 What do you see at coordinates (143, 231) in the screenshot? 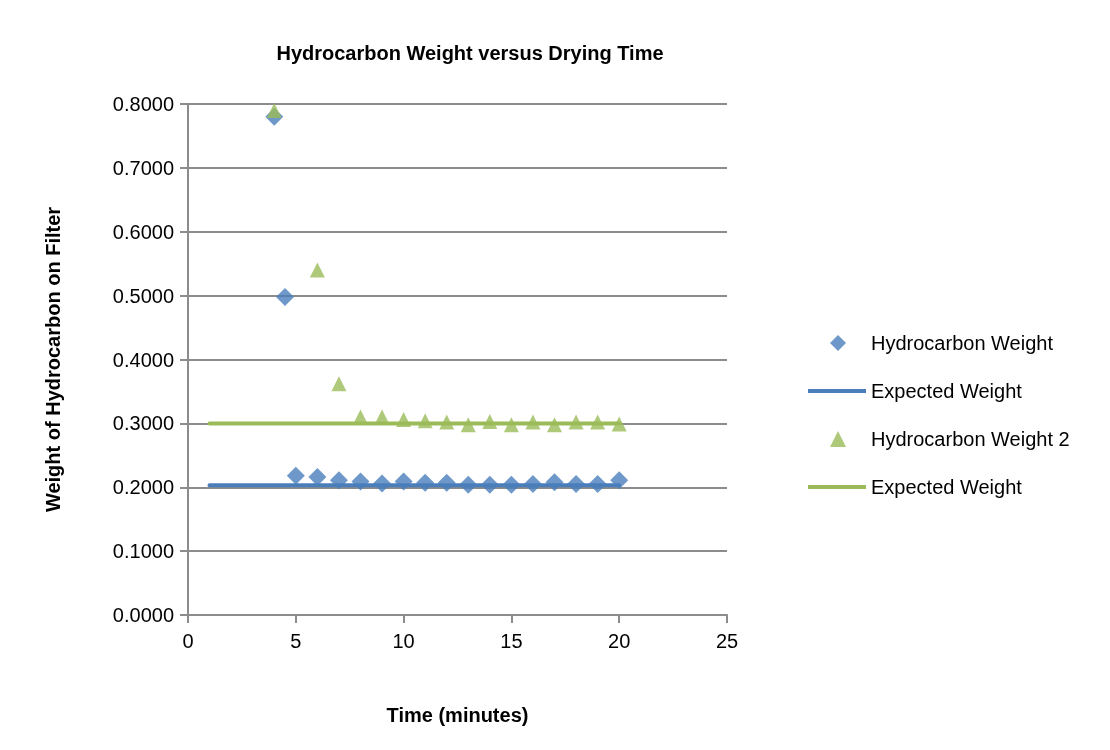
I see `y-tick-label: 0.6000` at bounding box center [143, 231].